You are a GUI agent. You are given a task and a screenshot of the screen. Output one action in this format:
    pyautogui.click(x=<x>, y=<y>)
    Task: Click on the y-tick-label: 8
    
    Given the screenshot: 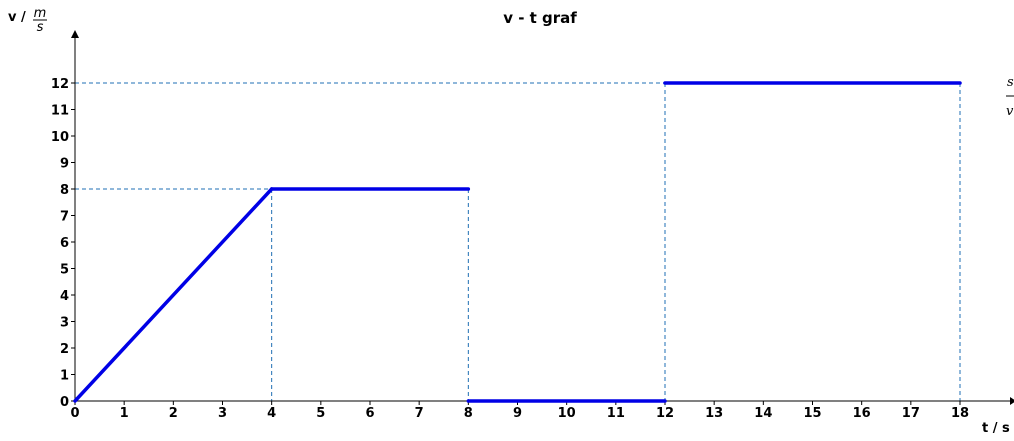 What is the action you would take?
    pyautogui.click(x=64, y=190)
    